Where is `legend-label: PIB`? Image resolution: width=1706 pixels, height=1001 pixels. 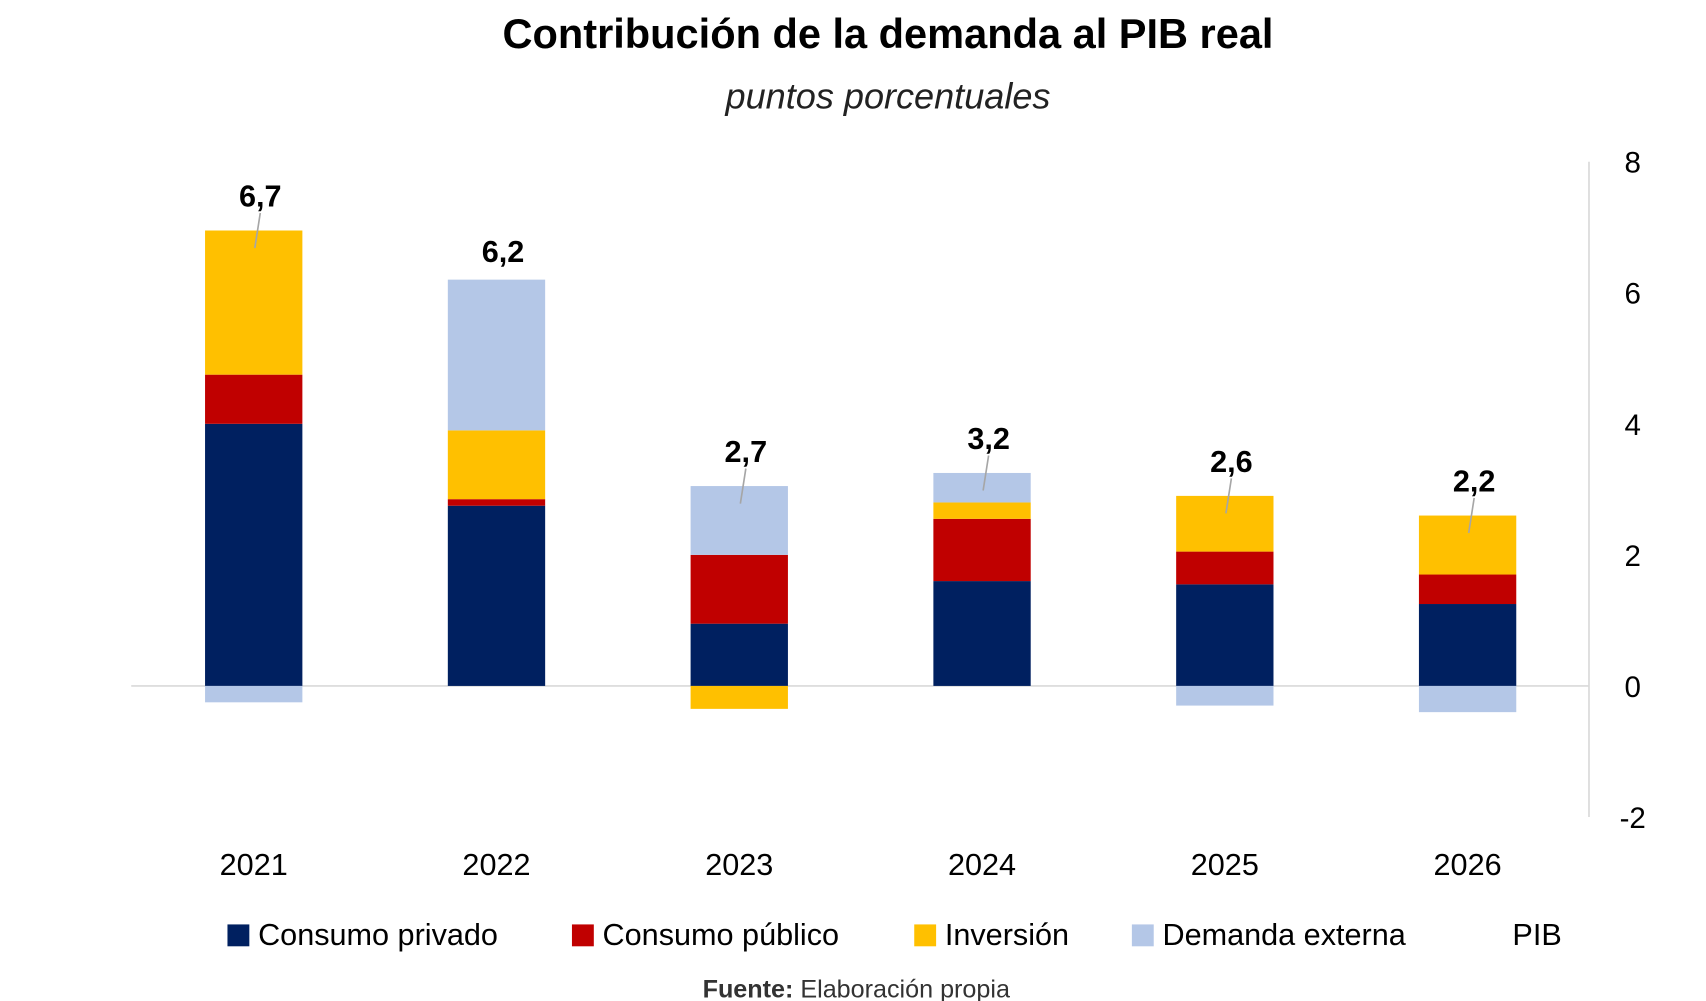
legend-label: PIB is located at coordinates (1536, 935).